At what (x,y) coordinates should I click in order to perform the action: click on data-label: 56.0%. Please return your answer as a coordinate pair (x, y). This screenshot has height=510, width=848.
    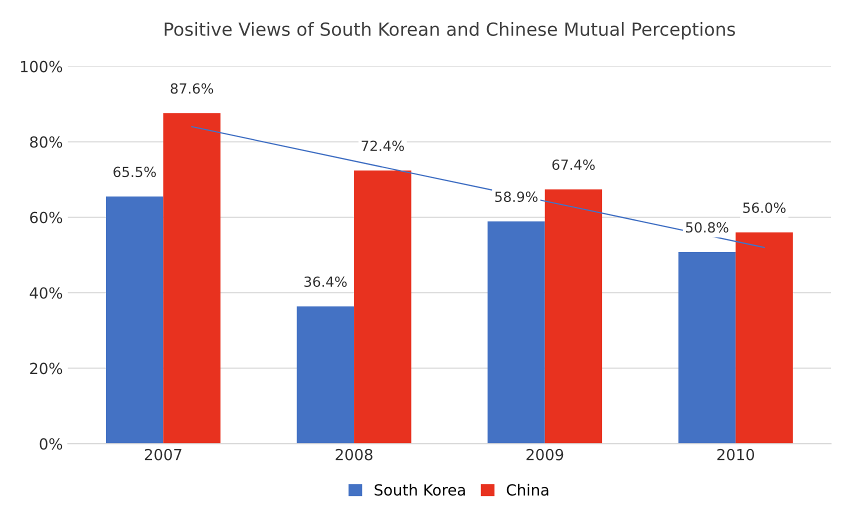
    Looking at the image, I should click on (764, 207).